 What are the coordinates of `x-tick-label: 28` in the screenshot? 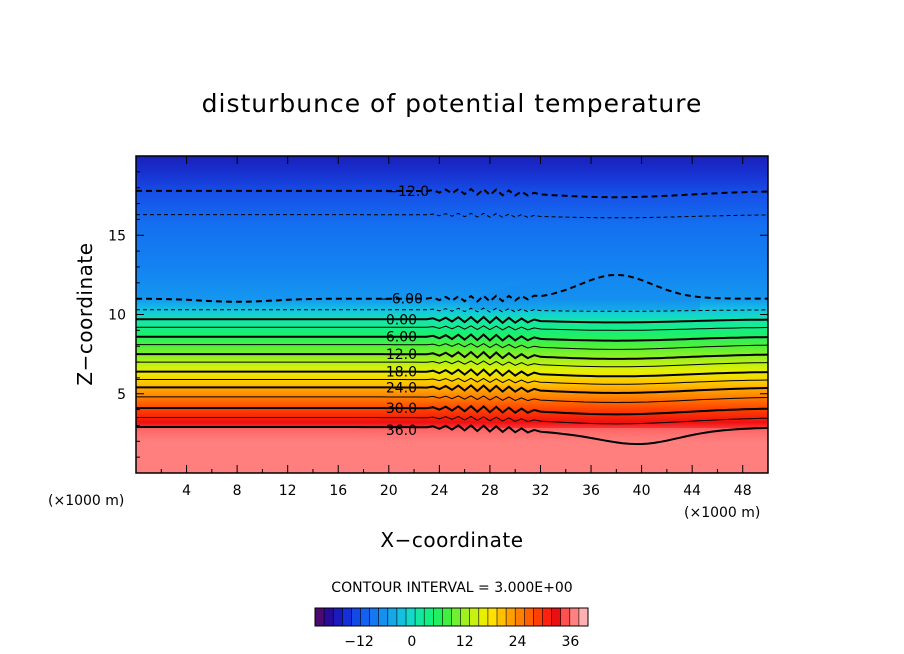 It's located at (490, 491).